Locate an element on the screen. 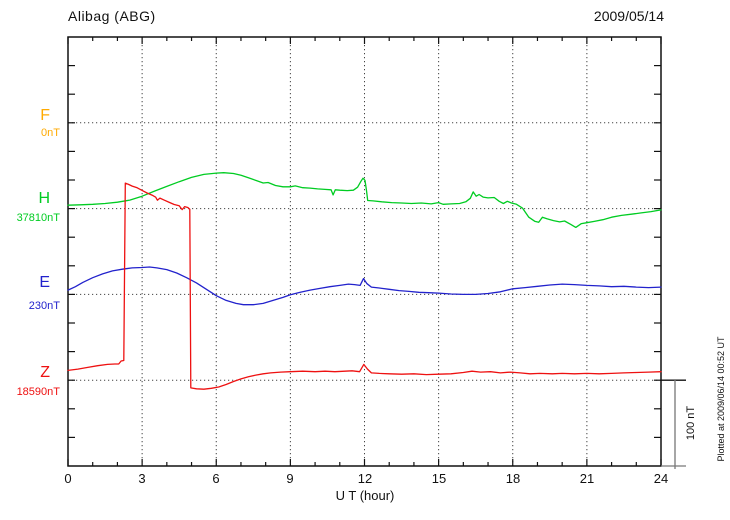  x-tick-12: 12 is located at coordinates (365, 478).